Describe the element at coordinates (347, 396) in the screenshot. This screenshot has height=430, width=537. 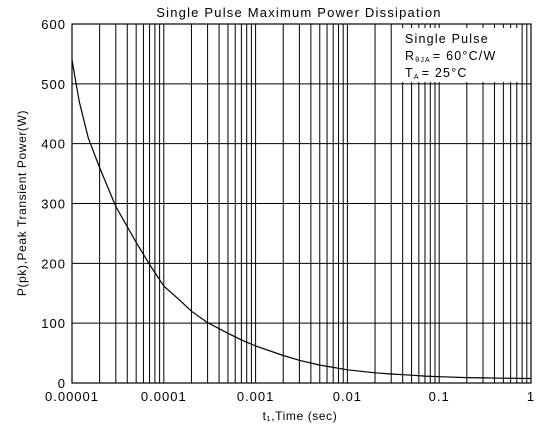
I see `x-tick-label: 0.01` at that location.